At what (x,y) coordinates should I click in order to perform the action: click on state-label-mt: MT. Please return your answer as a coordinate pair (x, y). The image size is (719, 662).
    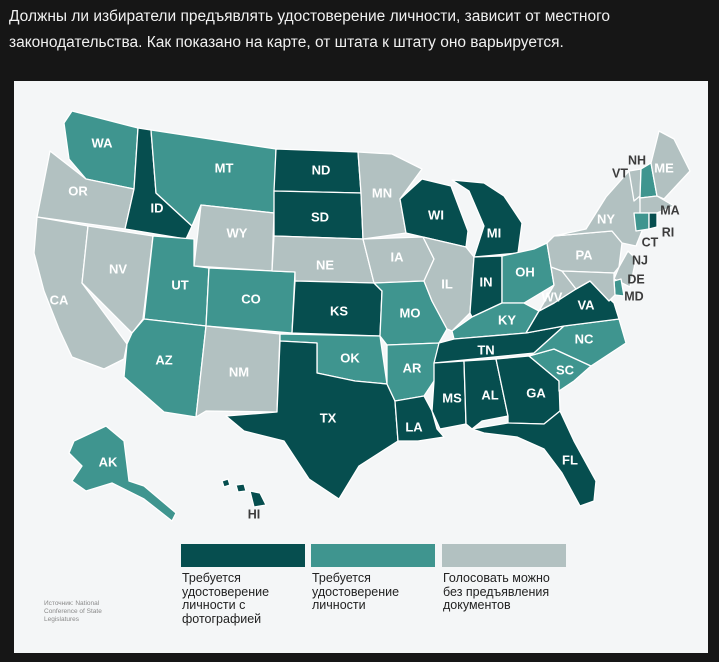
    Looking at the image, I should click on (224, 167).